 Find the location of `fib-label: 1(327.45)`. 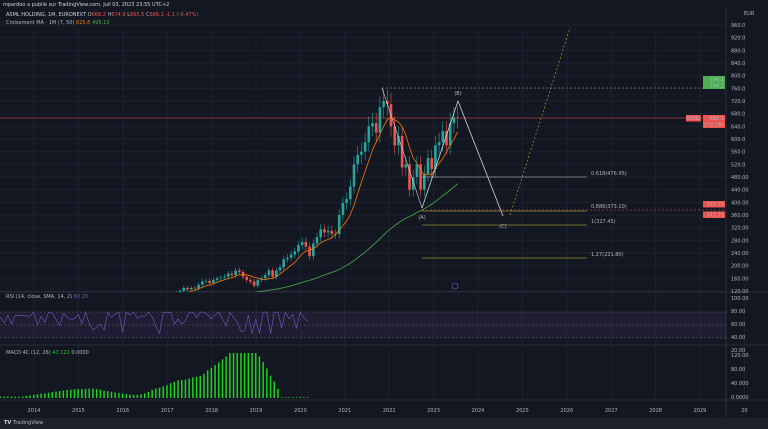

fib-label: 1(327.45) is located at coordinates (603, 222).